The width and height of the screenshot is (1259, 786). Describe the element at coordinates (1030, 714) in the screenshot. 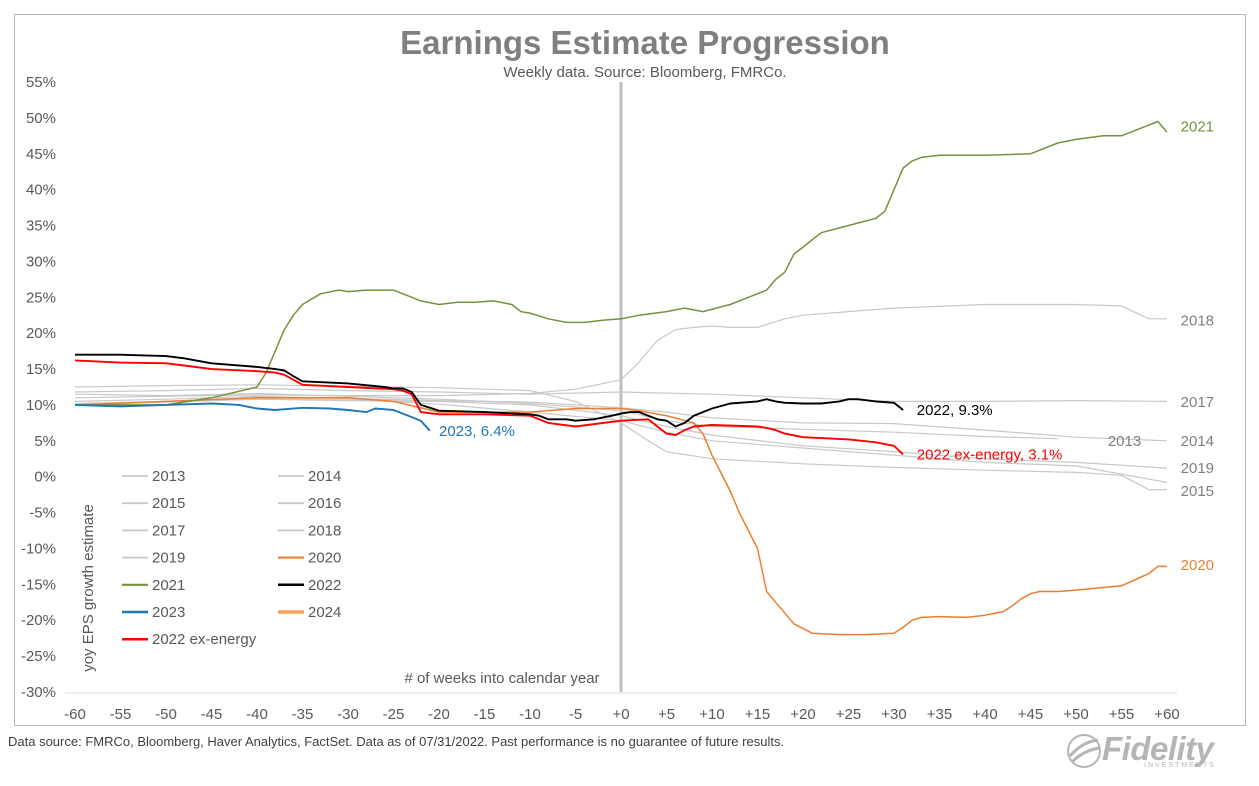

I see `x-tick-label: +45` at that location.